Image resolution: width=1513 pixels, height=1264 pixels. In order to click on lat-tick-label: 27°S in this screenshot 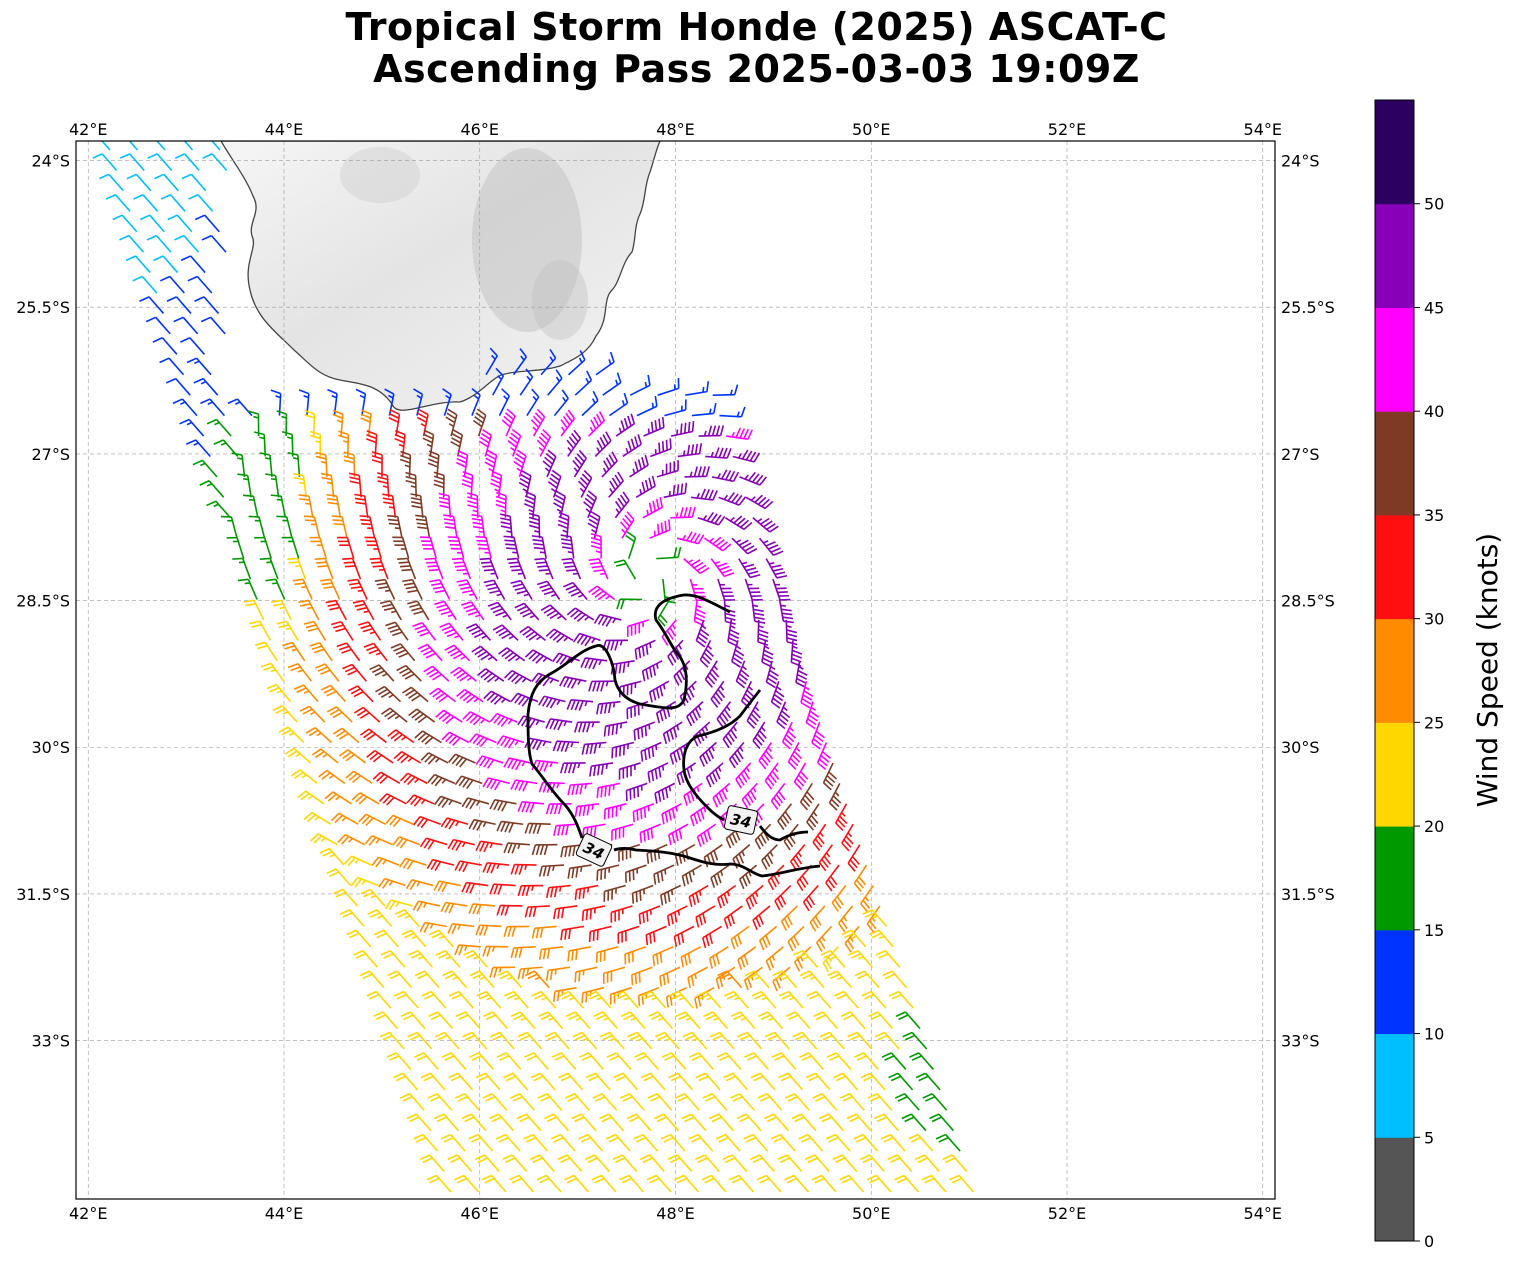, I will do `click(50, 454)`.